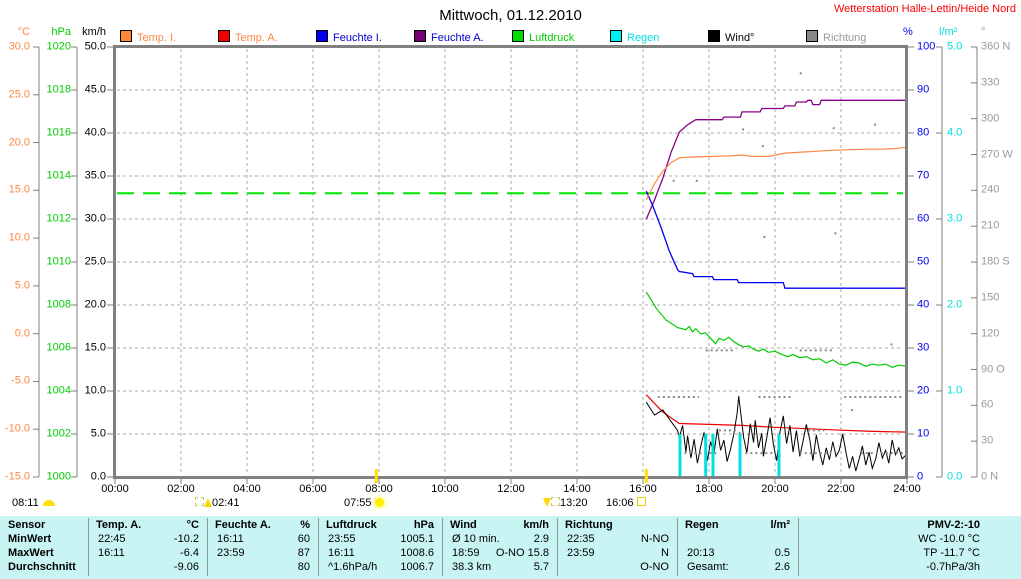 The image size is (1021, 579). Describe the element at coordinates (457, 38) in the screenshot. I see `legend-label: Feuchte A.` at that location.